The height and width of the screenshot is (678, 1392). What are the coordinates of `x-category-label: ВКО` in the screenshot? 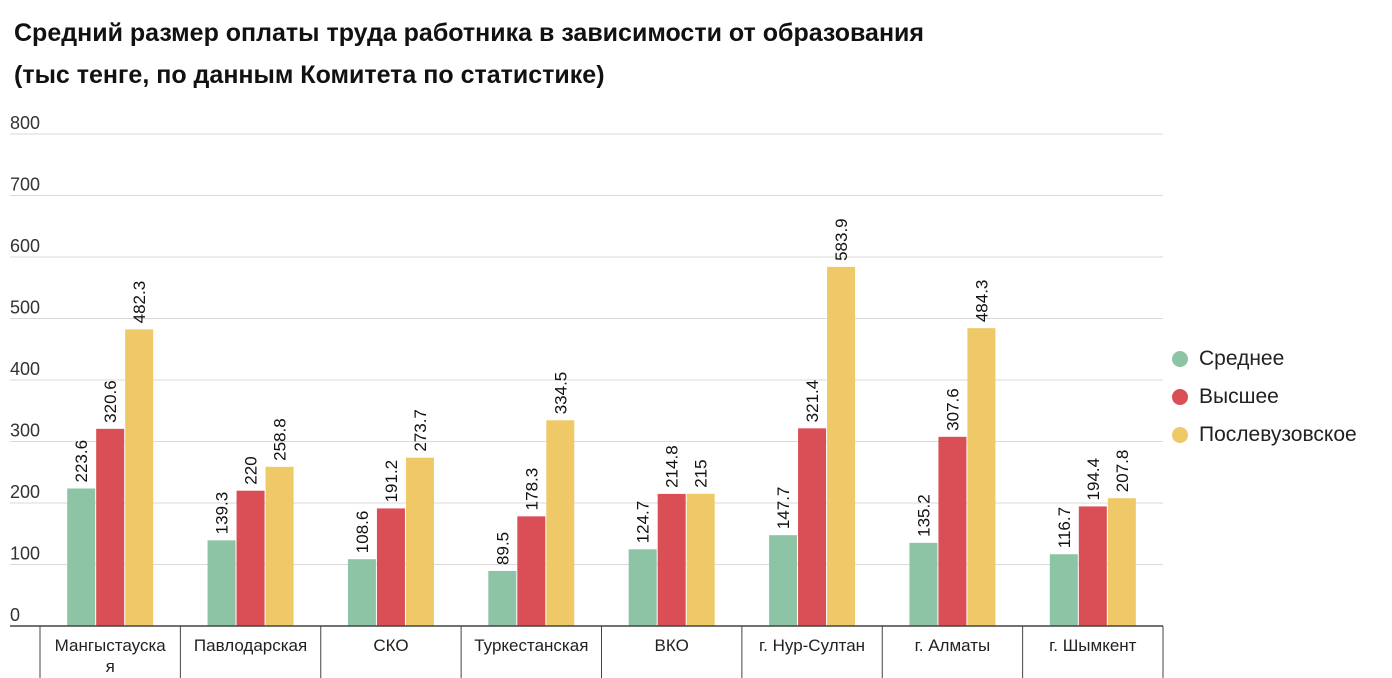 It's located at (672, 645).